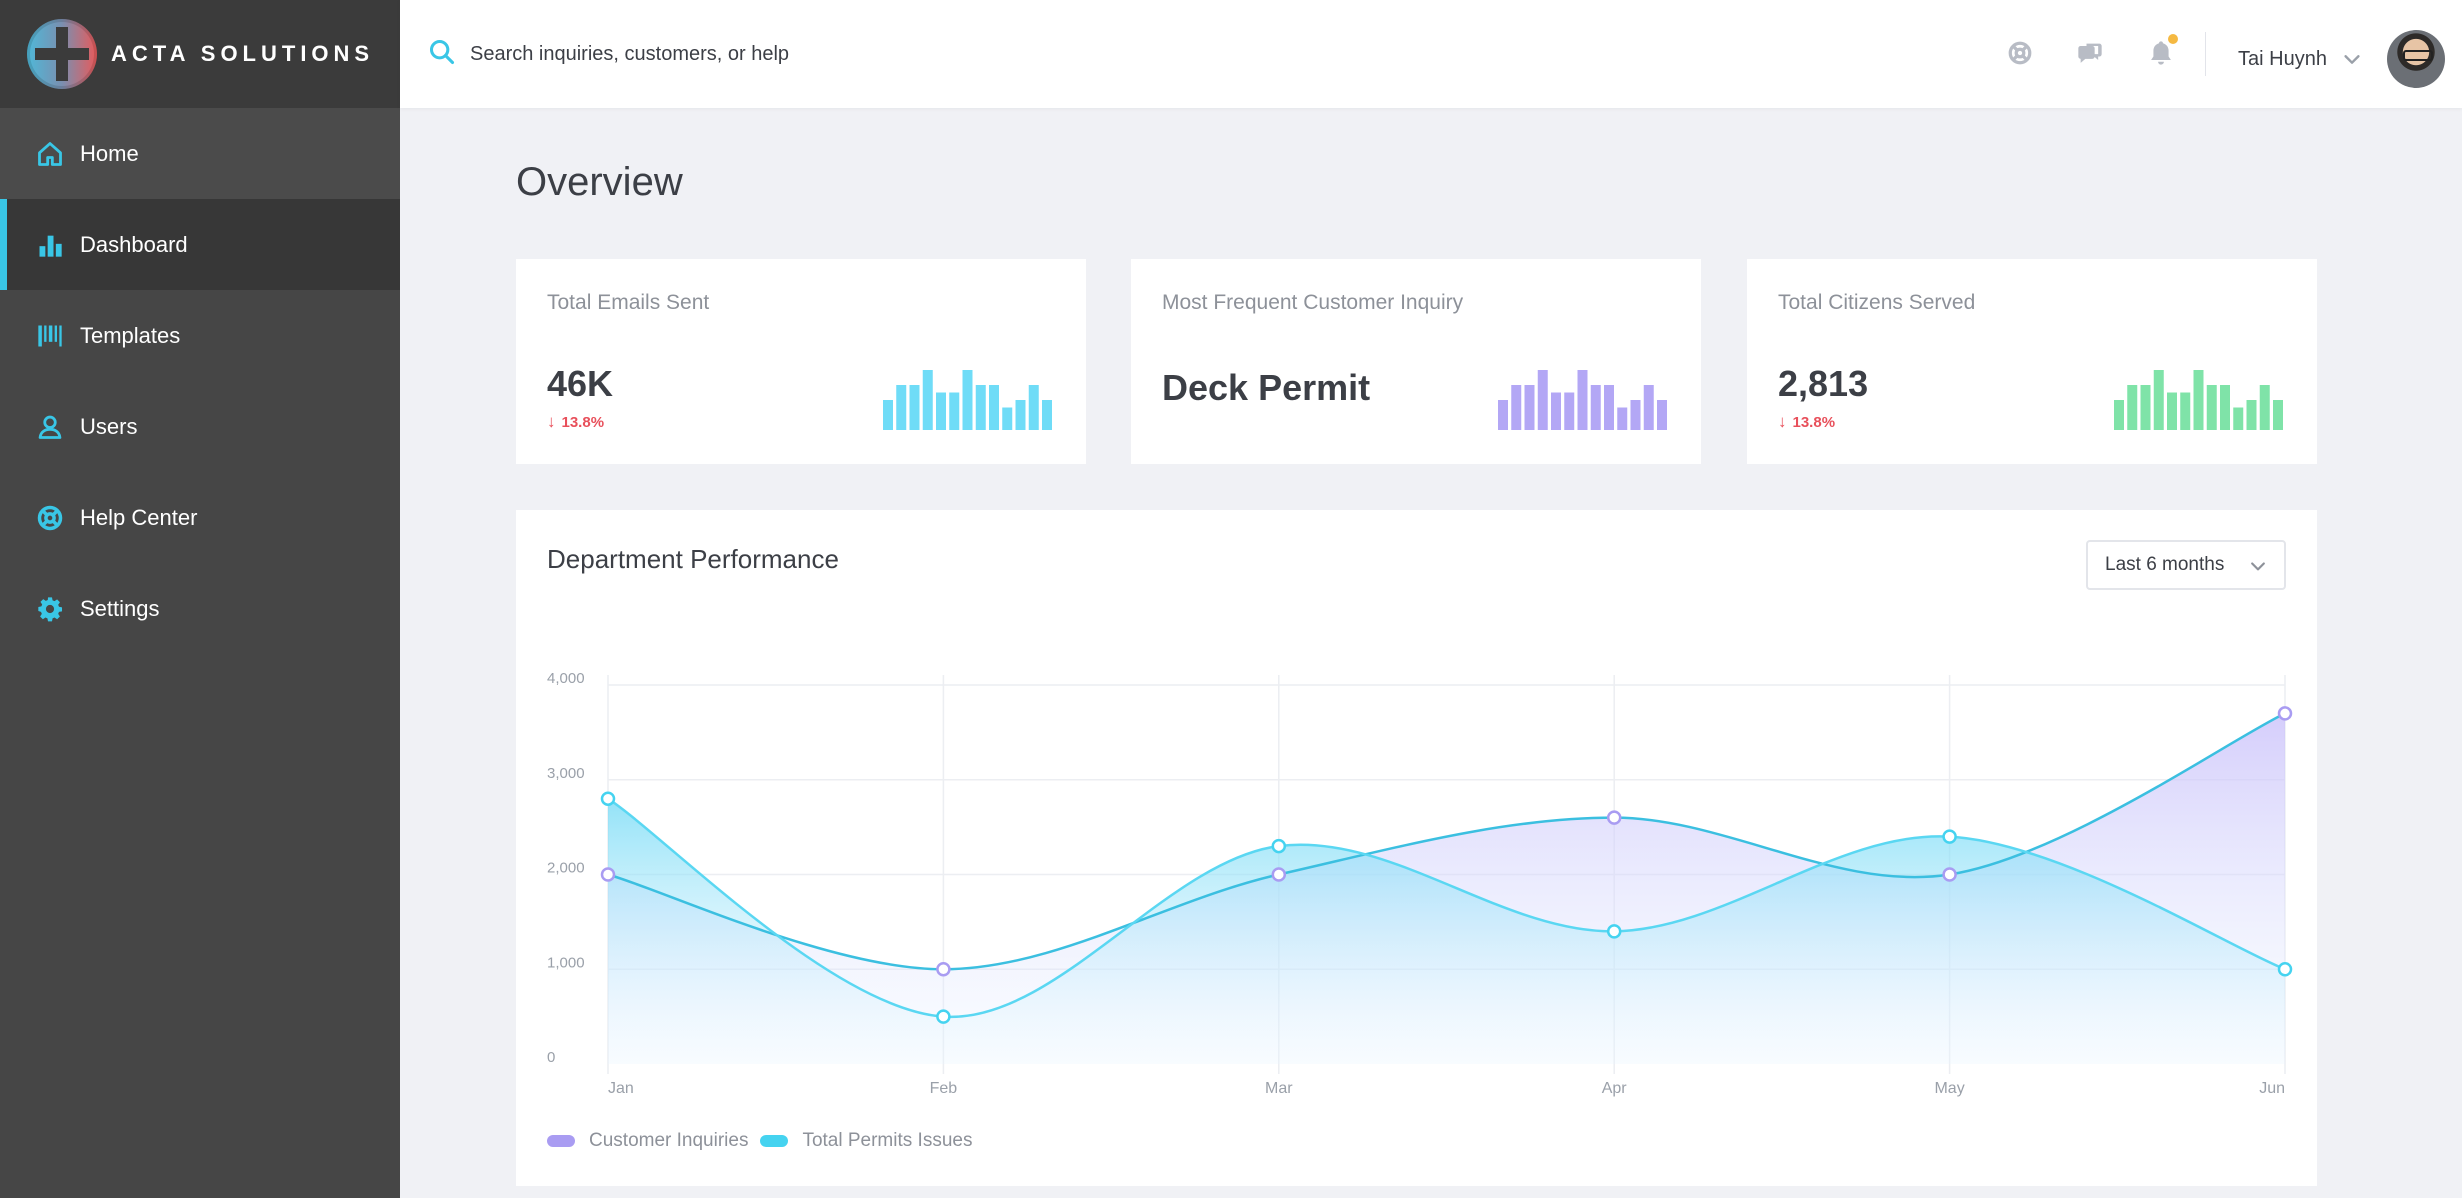 Image resolution: width=2462 pixels, height=1198 pixels. I want to click on sidebar-item-users: Users, so click(200, 426).